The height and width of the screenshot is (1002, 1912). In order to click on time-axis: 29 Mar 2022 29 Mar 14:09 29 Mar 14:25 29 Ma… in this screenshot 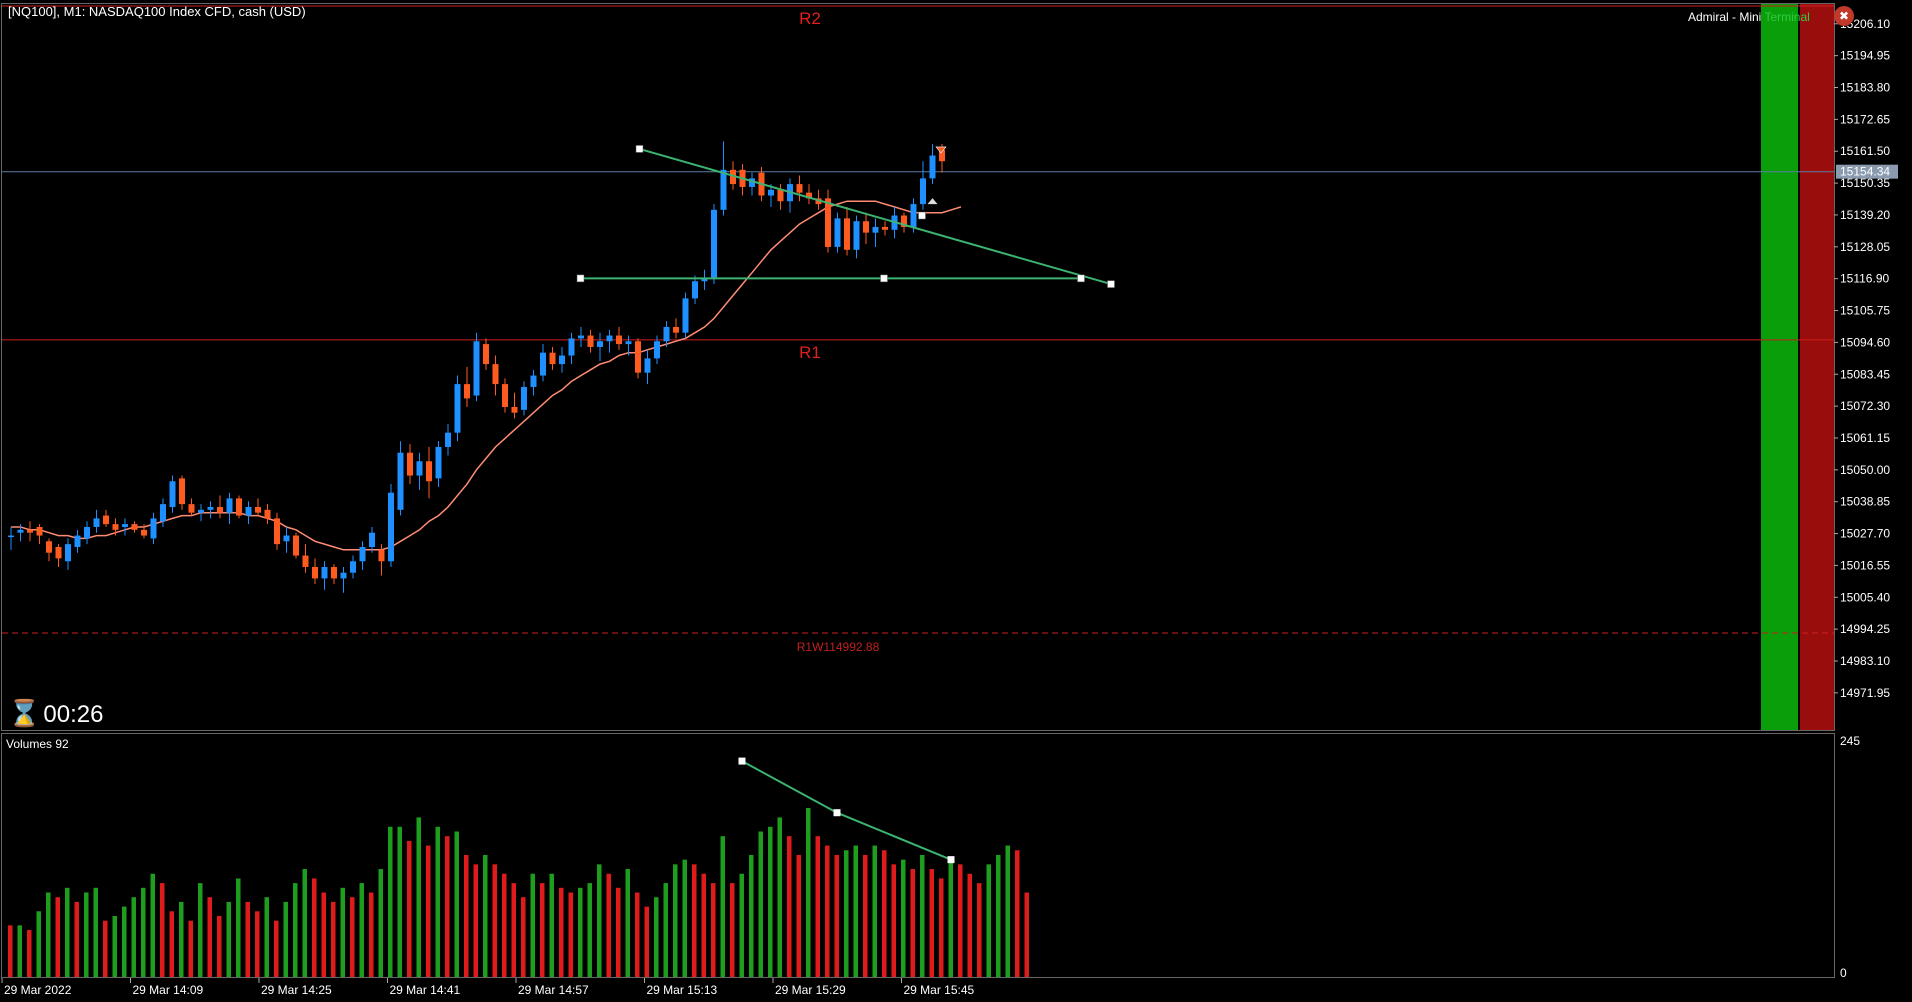, I will do `click(488, 987)`.